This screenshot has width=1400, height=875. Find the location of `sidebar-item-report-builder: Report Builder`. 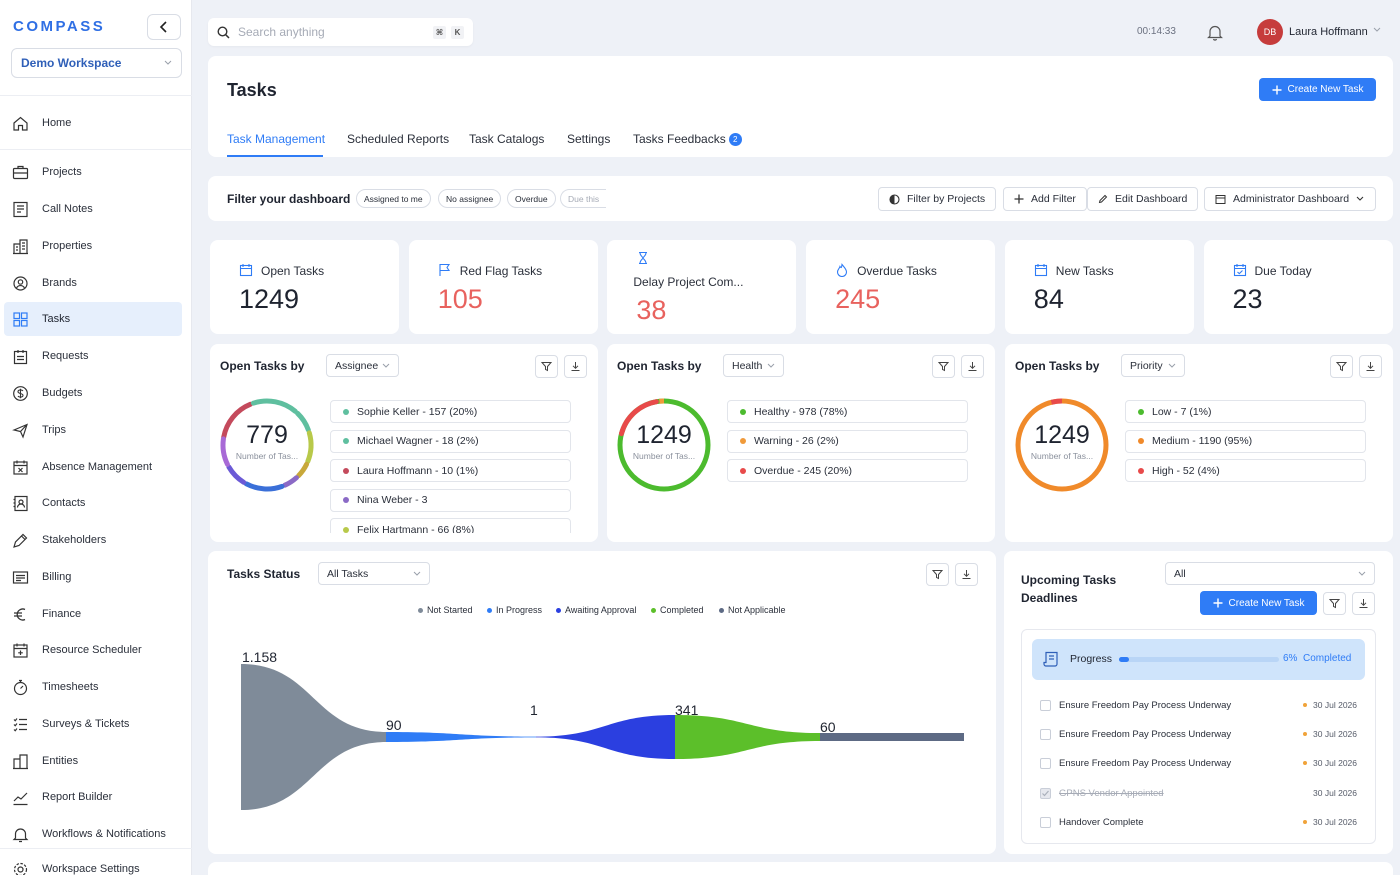

sidebar-item-report-builder: Report Builder is located at coordinates (93, 797).